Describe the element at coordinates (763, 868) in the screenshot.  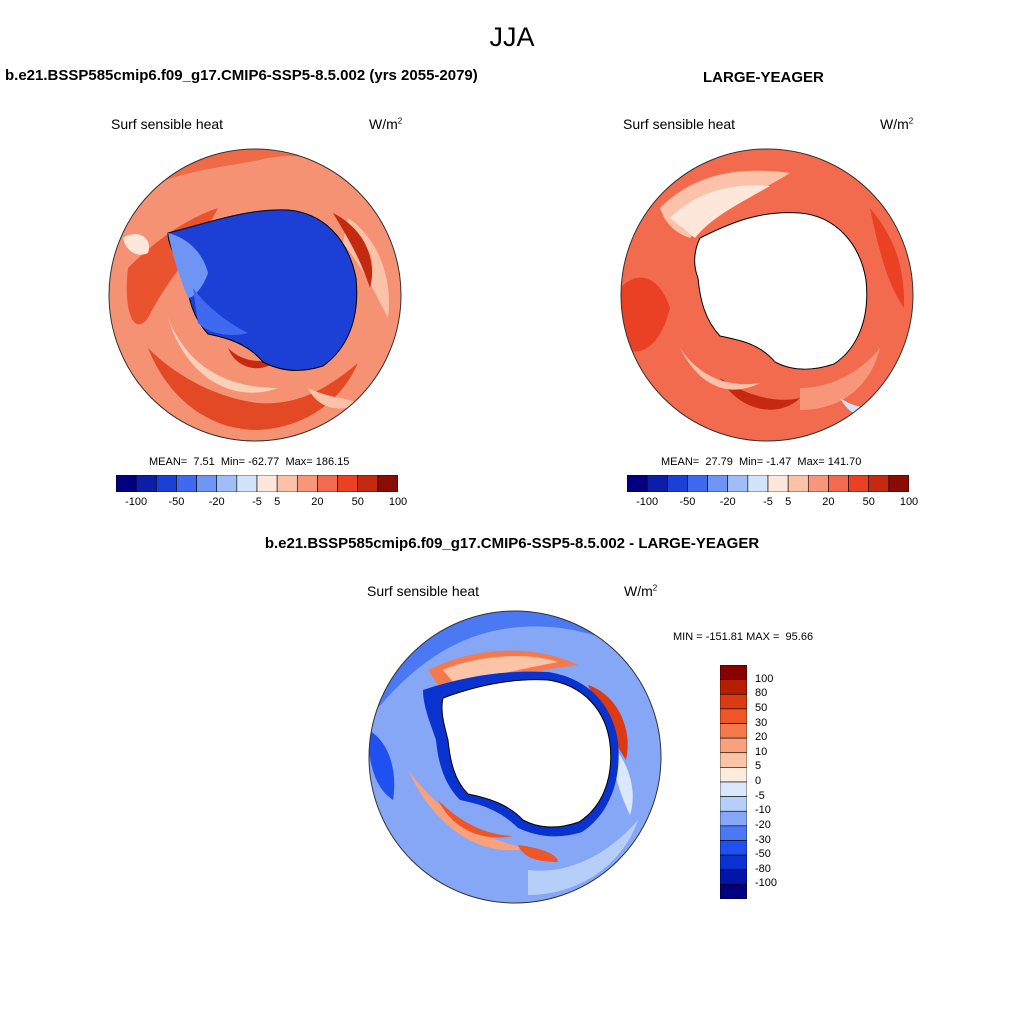
I see `colorbar-tick-label: -80` at that location.